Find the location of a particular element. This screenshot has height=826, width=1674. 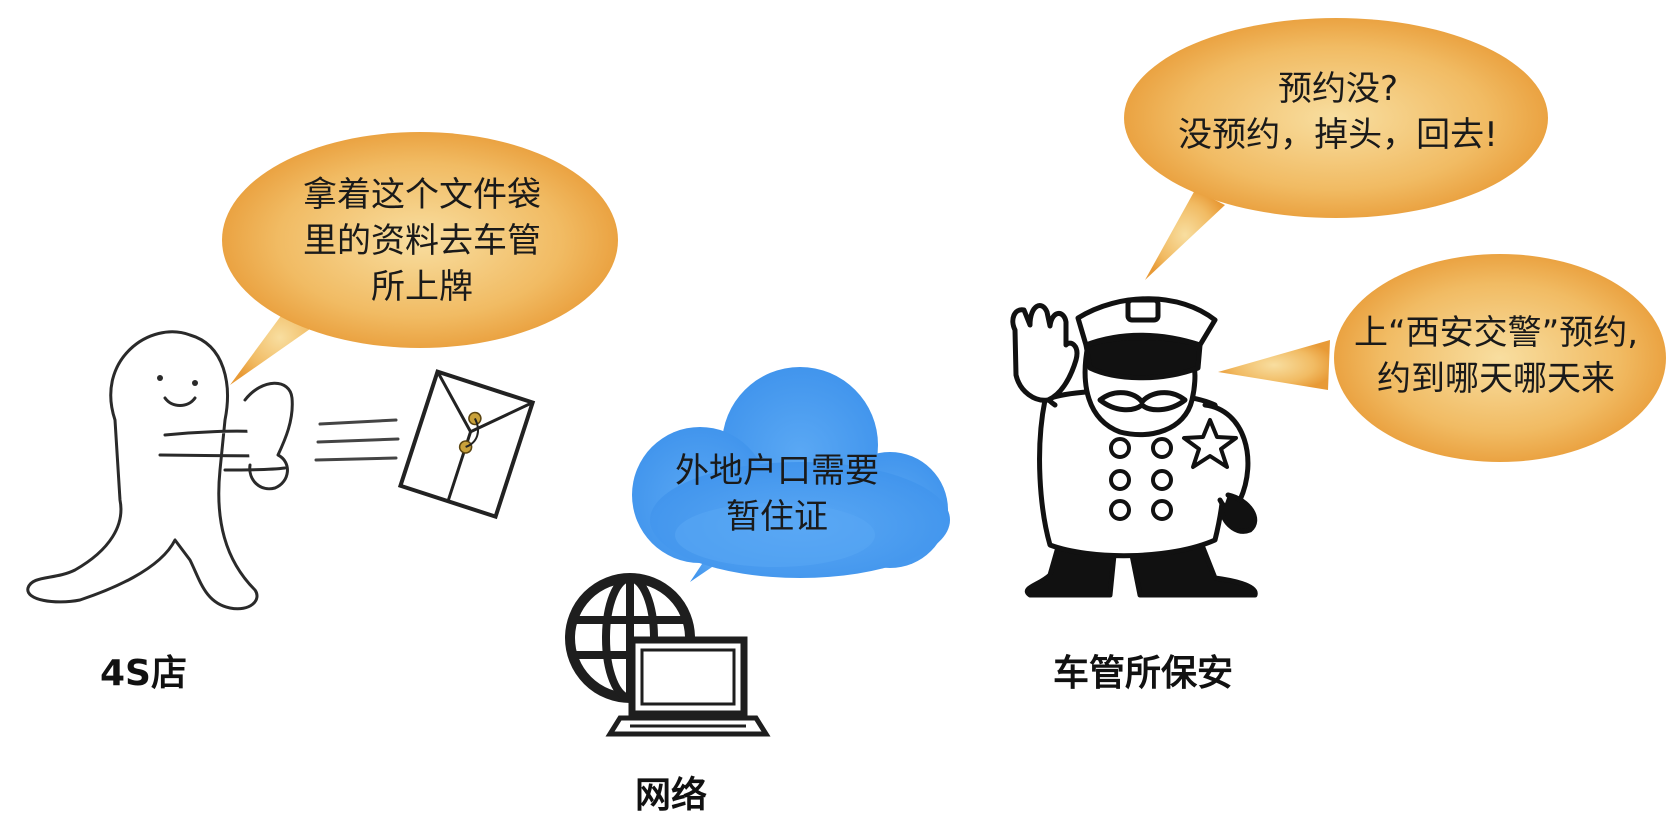

waving-blob-character-icon is located at coordinates (160, 470).